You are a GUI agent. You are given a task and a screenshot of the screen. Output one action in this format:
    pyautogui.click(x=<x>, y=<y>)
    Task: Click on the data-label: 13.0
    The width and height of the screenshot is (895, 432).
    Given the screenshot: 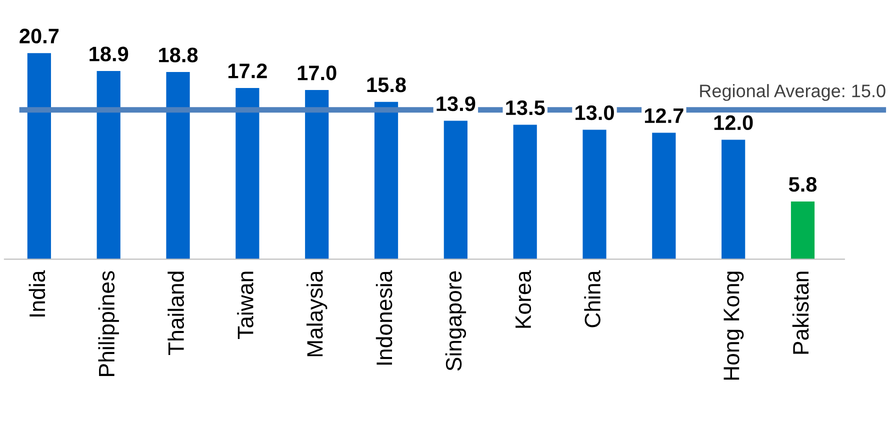 What is the action you would take?
    pyautogui.click(x=595, y=112)
    